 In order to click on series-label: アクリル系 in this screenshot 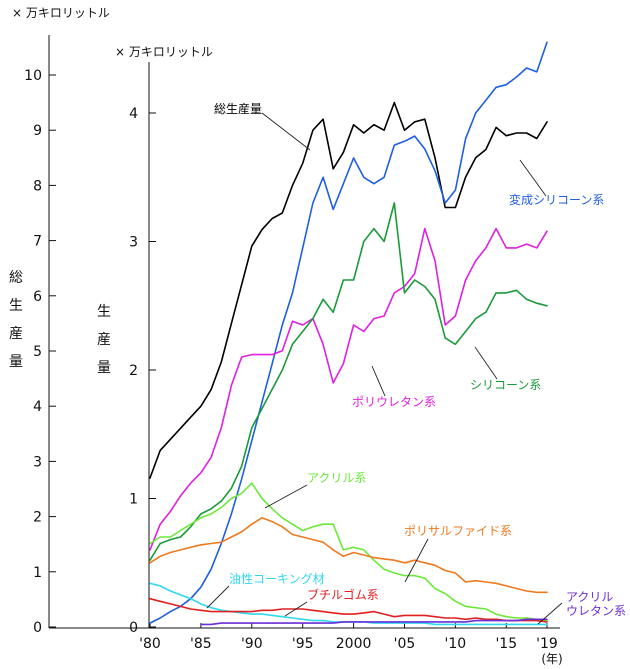, I will do `click(336, 478)`.